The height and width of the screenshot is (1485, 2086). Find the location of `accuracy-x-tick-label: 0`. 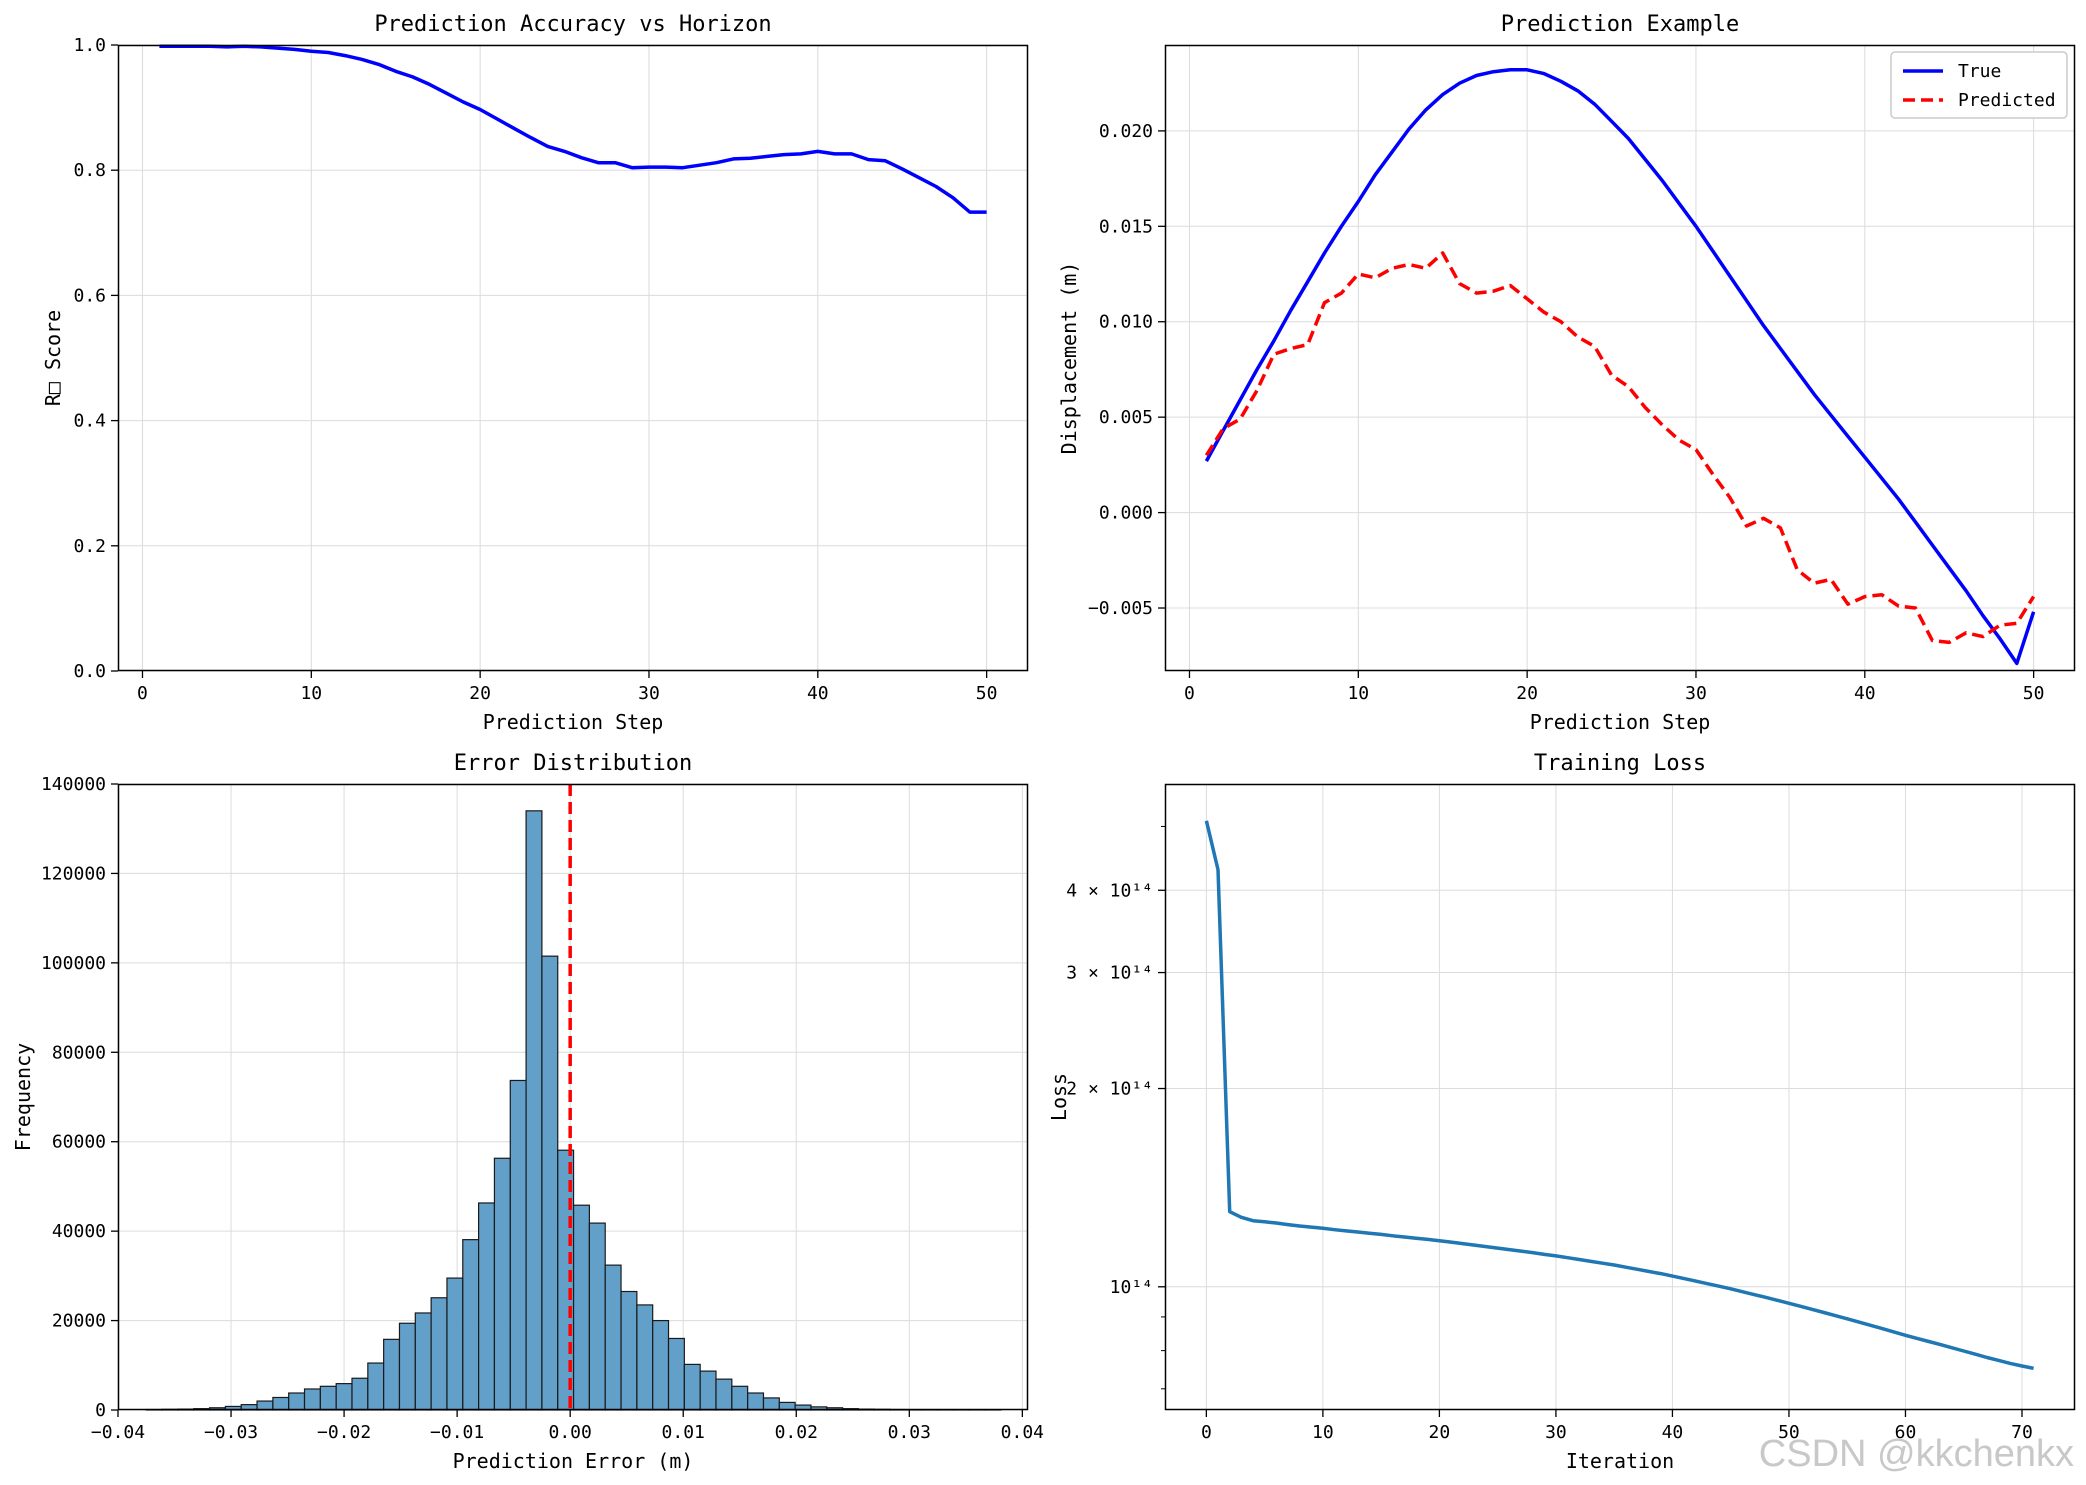

accuracy-x-tick-label: 0 is located at coordinates (142, 693).